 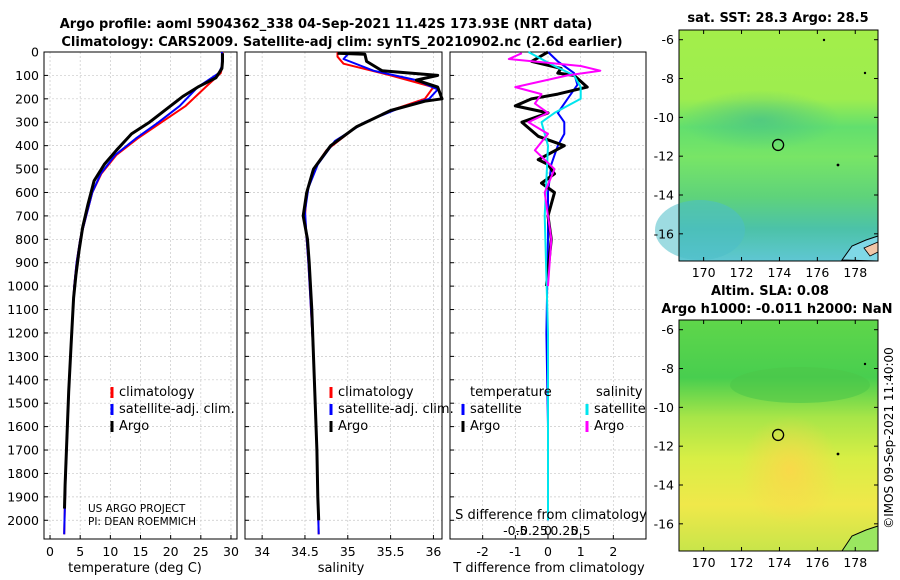 I want to click on s-scale-tick-label: 0, so click(x=548, y=530).